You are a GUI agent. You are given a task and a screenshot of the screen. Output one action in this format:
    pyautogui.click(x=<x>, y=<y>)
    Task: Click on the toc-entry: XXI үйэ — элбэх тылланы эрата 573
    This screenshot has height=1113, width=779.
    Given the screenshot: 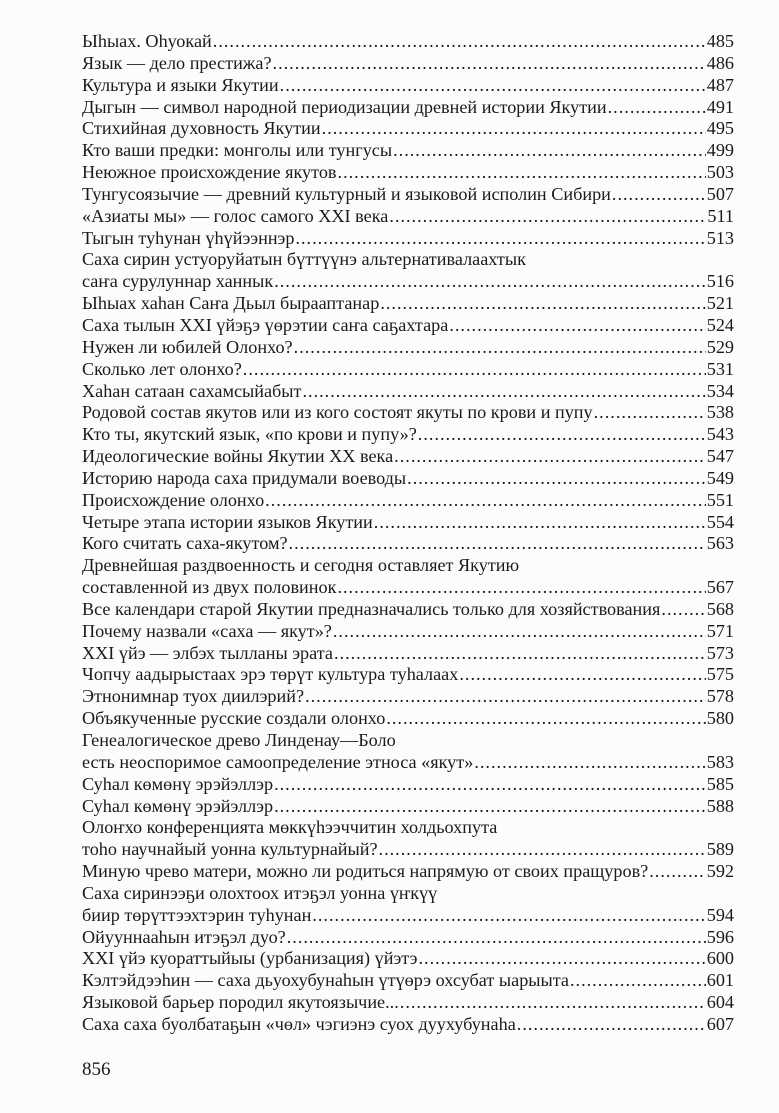 What is the action you would take?
    pyautogui.click(x=408, y=654)
    